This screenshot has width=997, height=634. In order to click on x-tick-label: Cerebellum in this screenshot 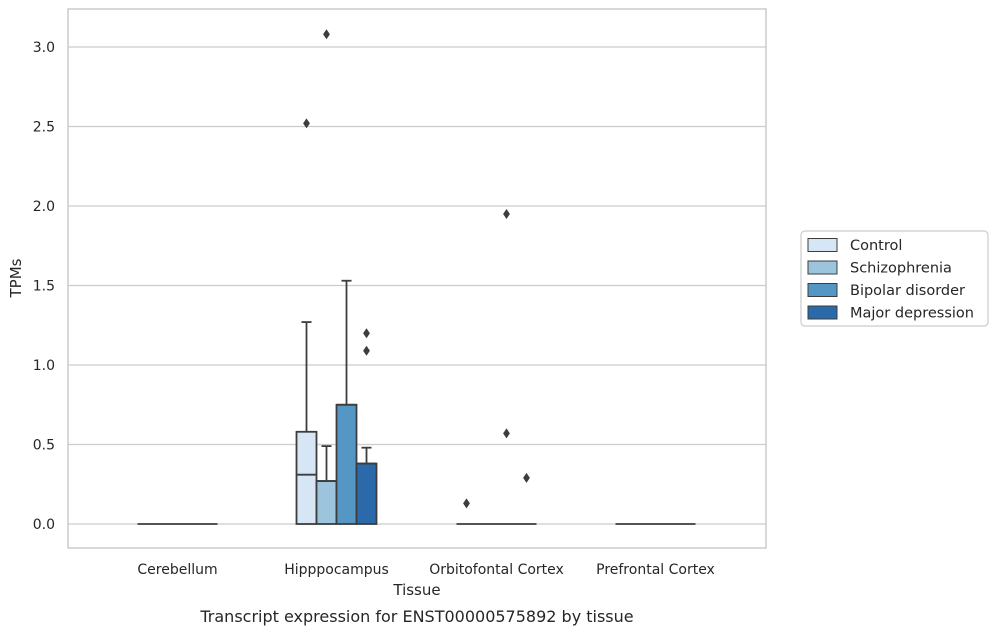, I will do `click(177, 570)`.